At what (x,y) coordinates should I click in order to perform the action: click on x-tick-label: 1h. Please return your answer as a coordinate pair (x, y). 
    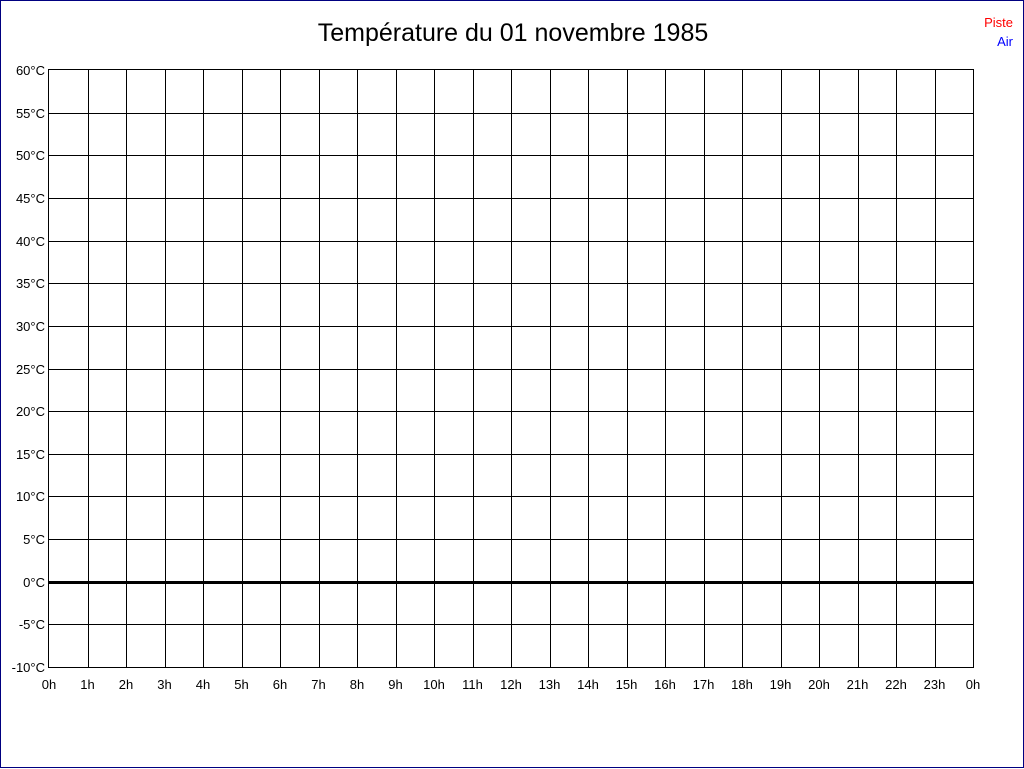
    Looking at the image, I should click on (87, 684).